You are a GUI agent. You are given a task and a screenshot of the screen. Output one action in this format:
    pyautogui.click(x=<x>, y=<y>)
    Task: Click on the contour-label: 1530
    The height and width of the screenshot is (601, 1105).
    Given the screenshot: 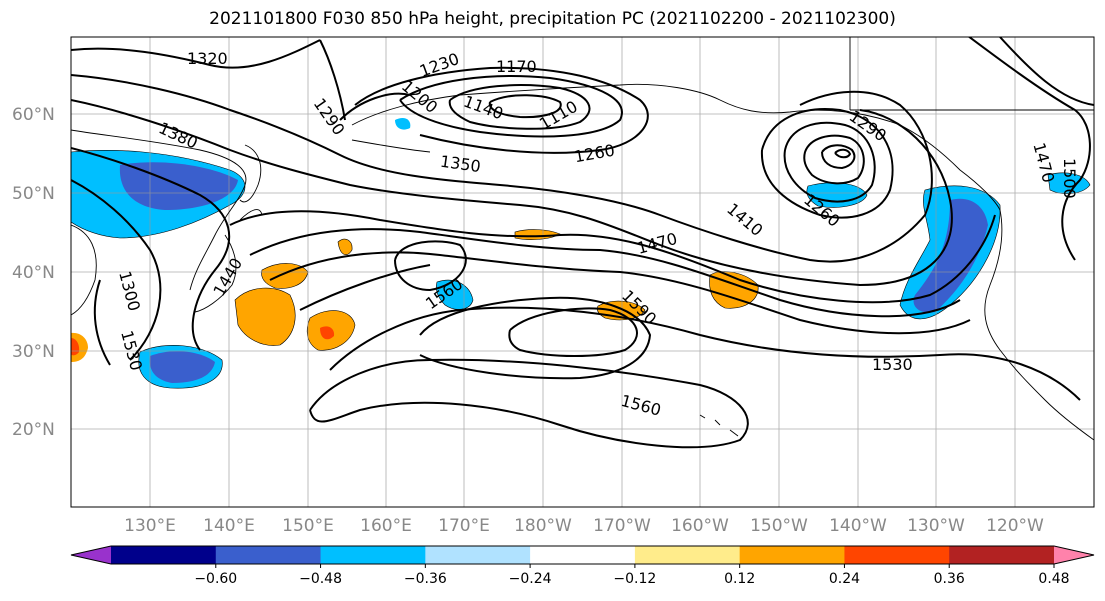 What is the action you would take?
    pyautogui.click(x=892, y=364)
    